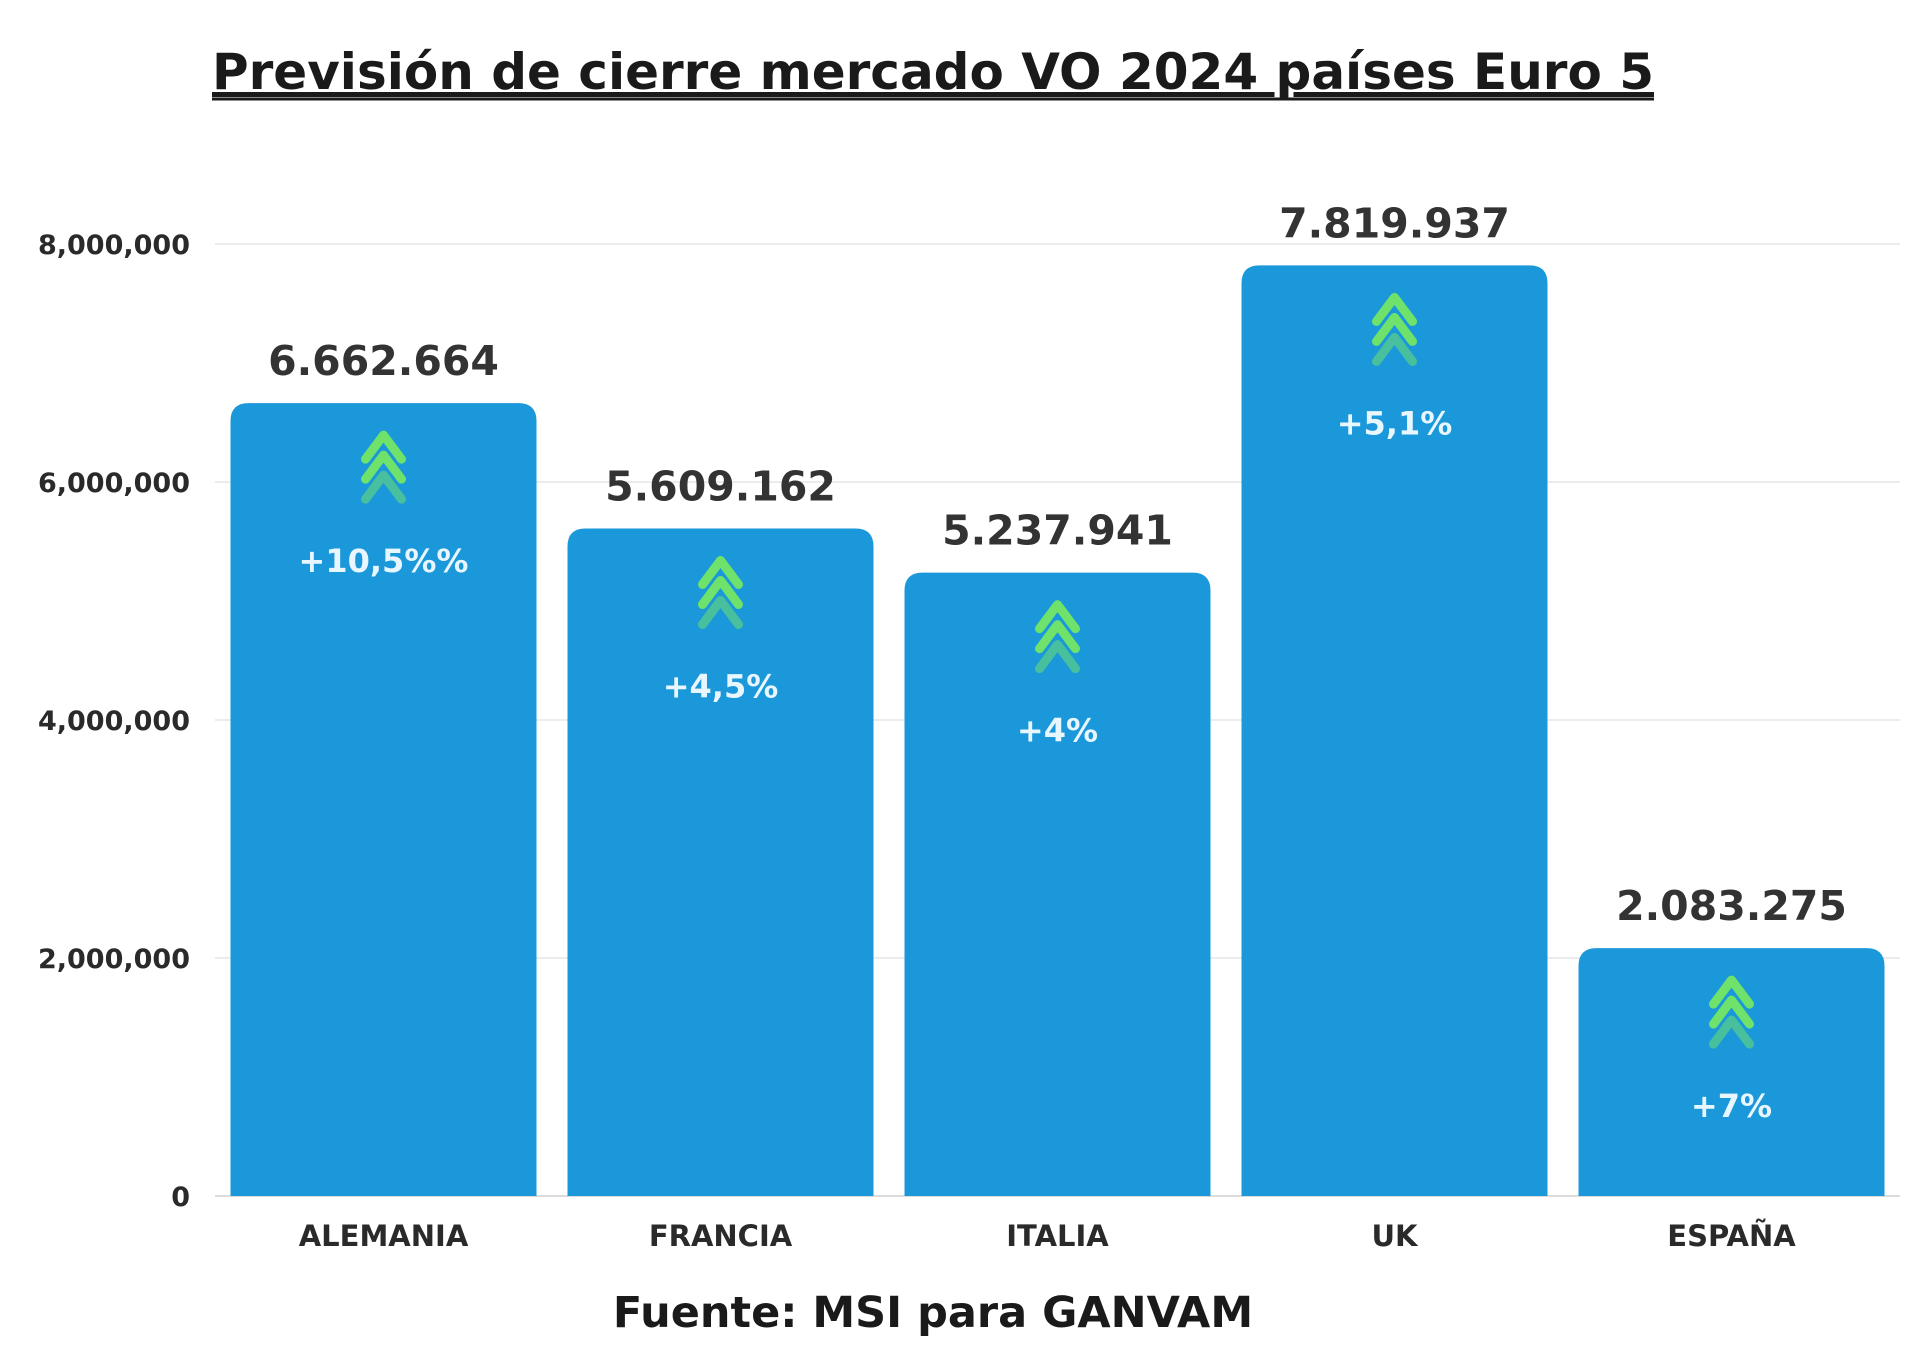 This screenshot has width=1920, height=1360. I want to click on x-tick-label: ALEMANIA, so click(384, 1236).